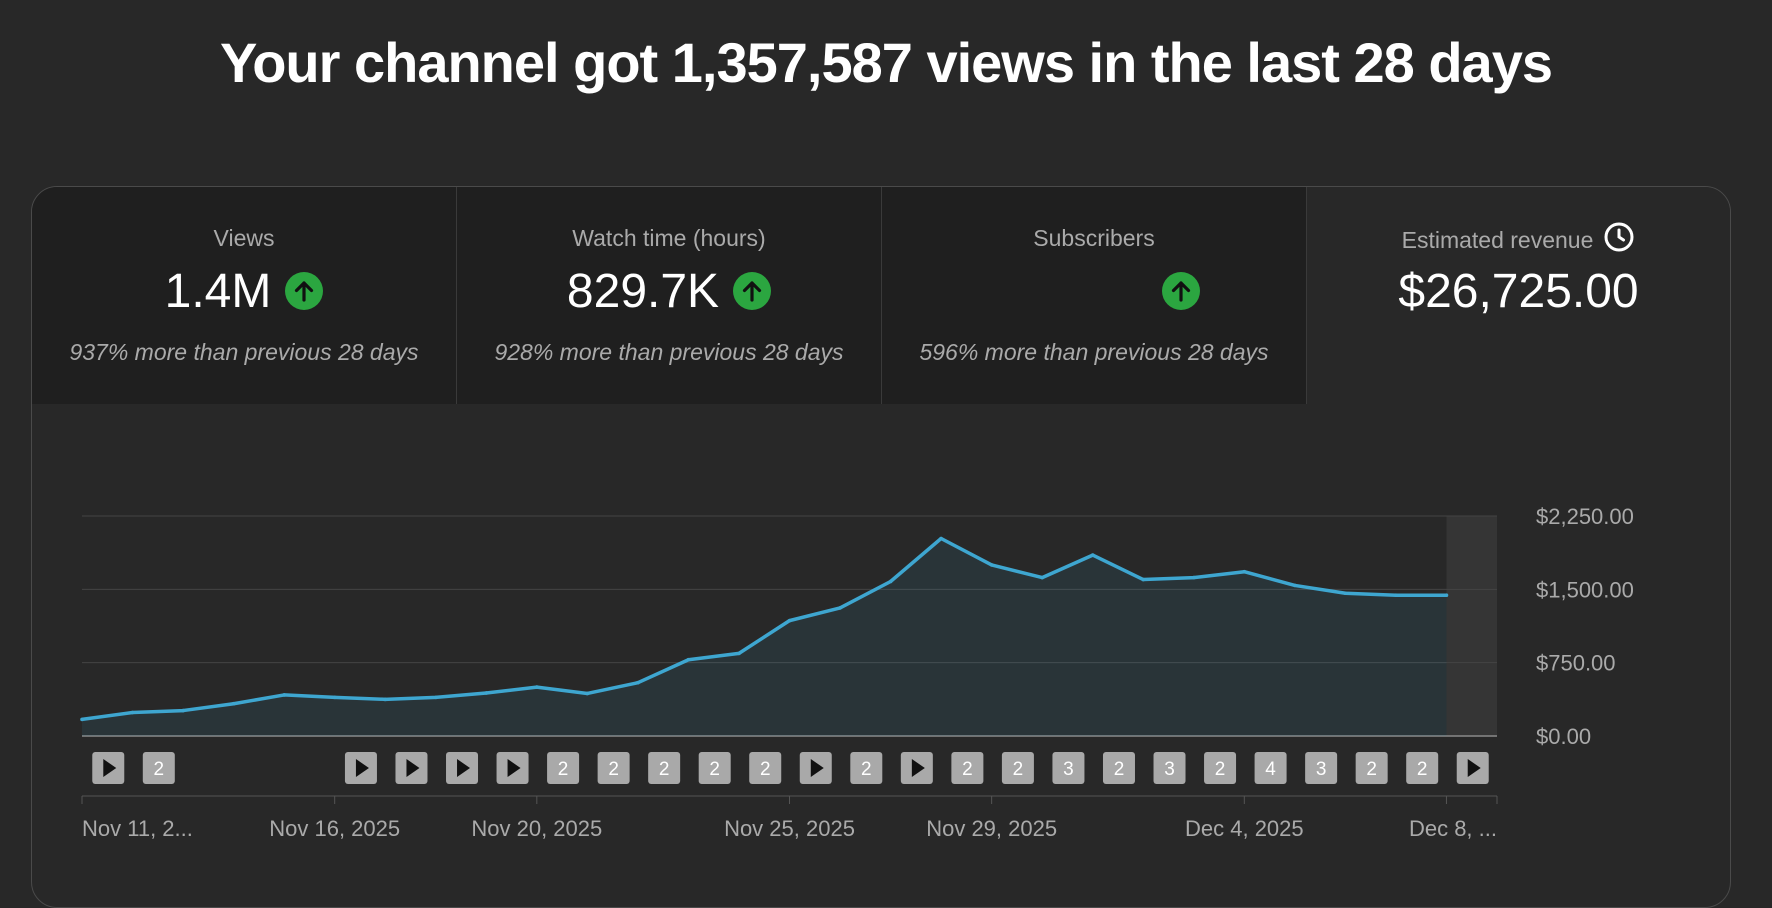 This screenshot has width=1772, height=908. Describe the element at coordinates (1094, 238) in the screenshot. I see `metric-title: Subscribers` at that location.